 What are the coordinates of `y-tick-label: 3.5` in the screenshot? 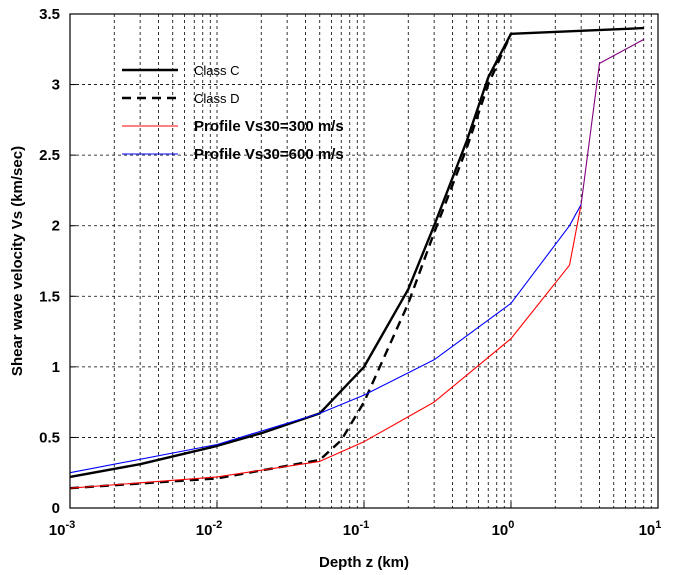 It's located at (49, 14).